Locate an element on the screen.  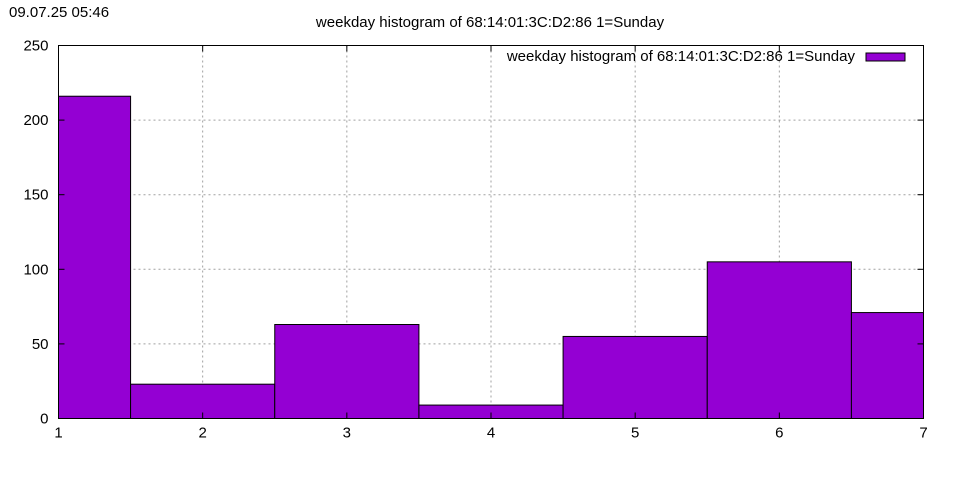
x-tick-label: 5 is located at coordinates (635, 433).